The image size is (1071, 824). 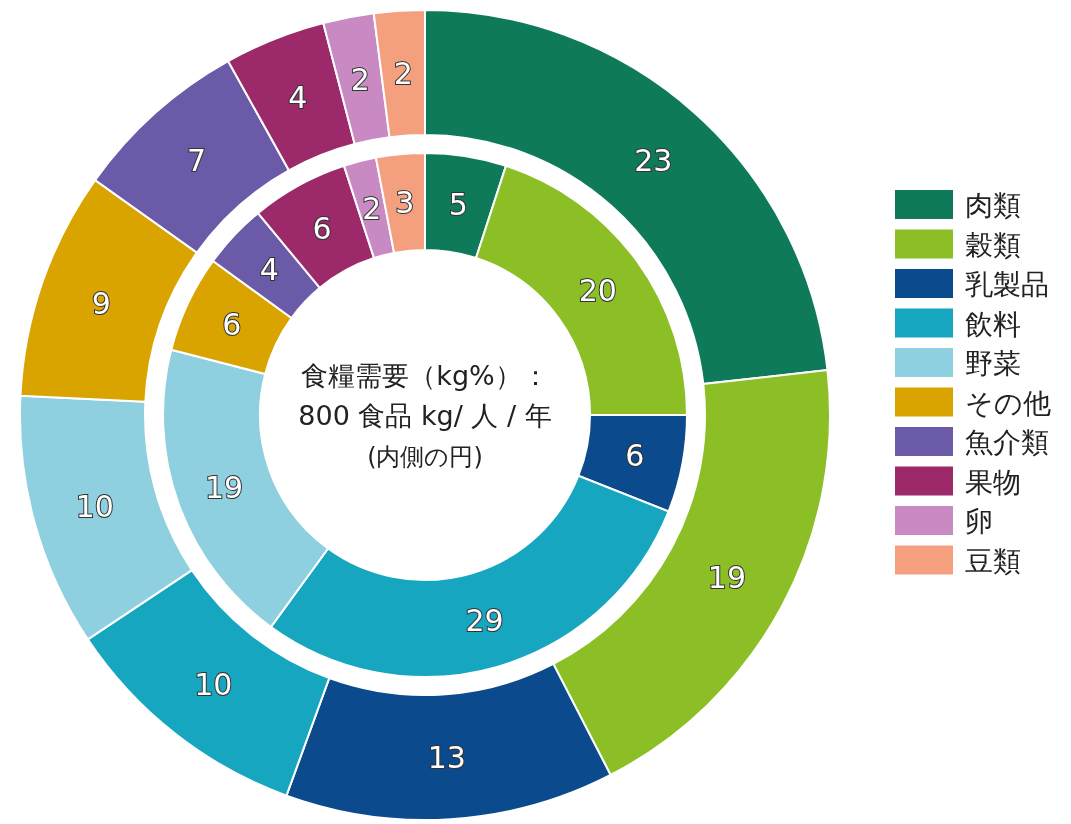 I want to click on text: (内側の円), so click(x=425, y=457).